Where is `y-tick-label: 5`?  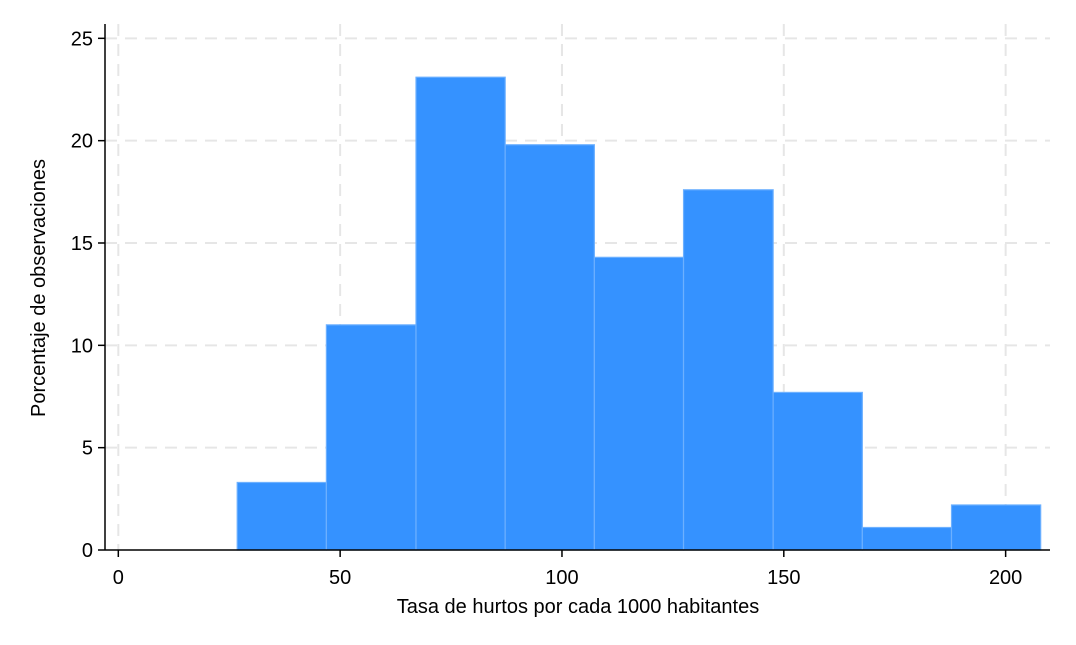 y-tick-label: 5 is located at coordinates (87, 449).